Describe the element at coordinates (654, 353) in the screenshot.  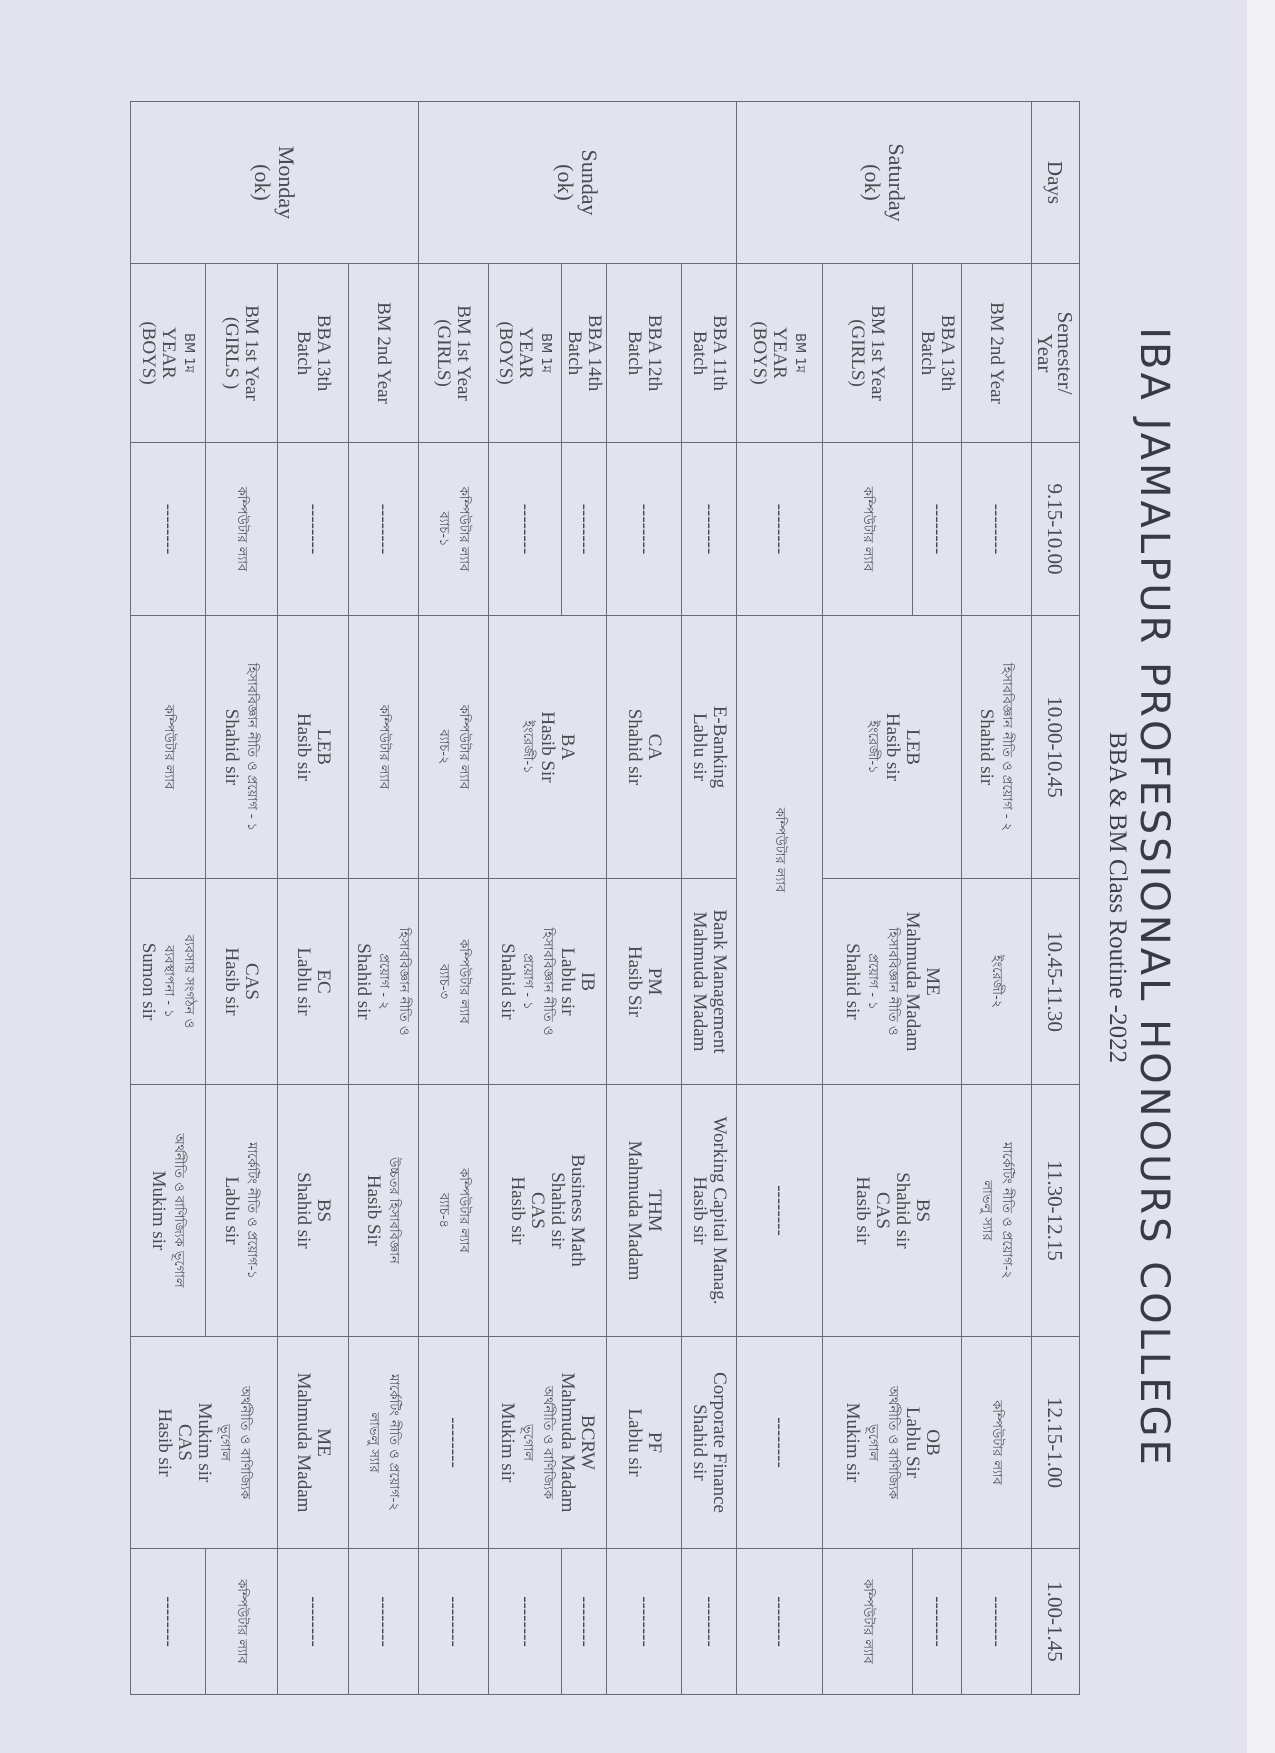
I see `cell-line: BBA 12th` at that location.